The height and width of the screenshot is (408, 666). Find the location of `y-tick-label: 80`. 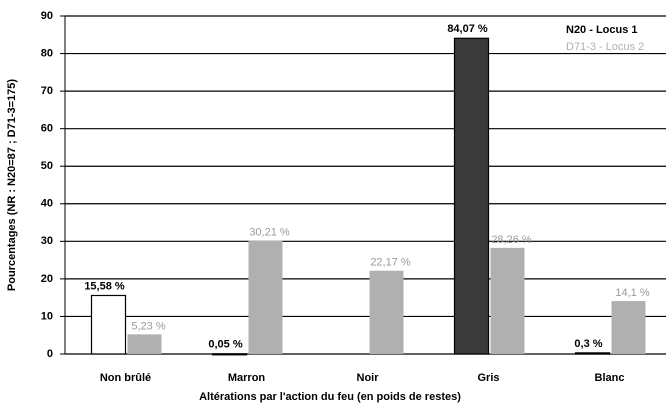

y-tick-label: 80 is located at coordinates (47, 53).